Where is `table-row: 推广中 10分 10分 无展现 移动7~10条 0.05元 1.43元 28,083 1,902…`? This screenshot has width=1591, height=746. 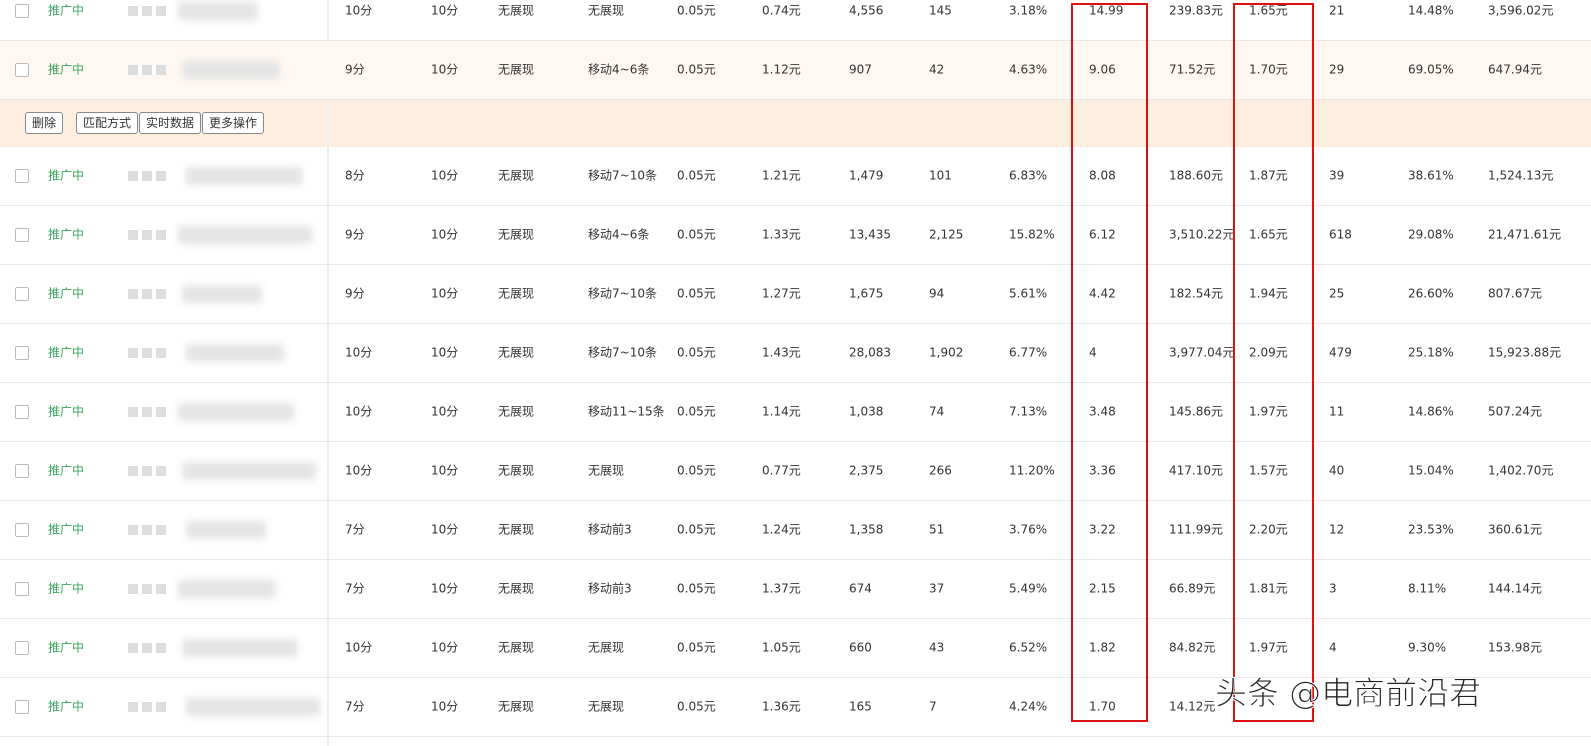 table-row: 推广中 10分 10分 无展现 移动7~10条 0.05元 1.43元 28,083 1,902… is located at coordinates (795, 353).